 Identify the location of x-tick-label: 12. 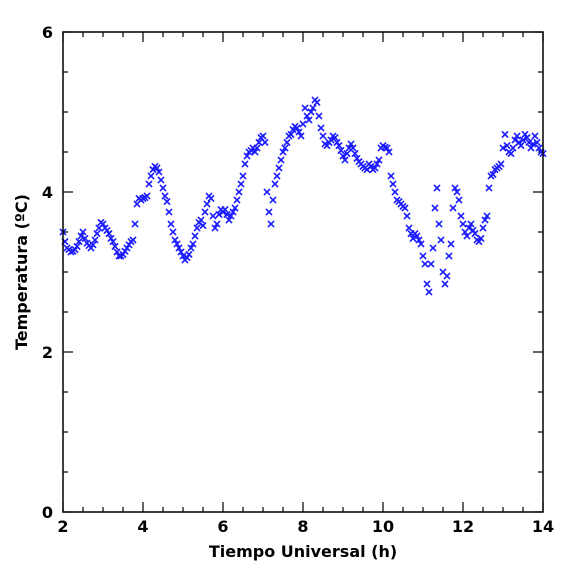
(463, 526).